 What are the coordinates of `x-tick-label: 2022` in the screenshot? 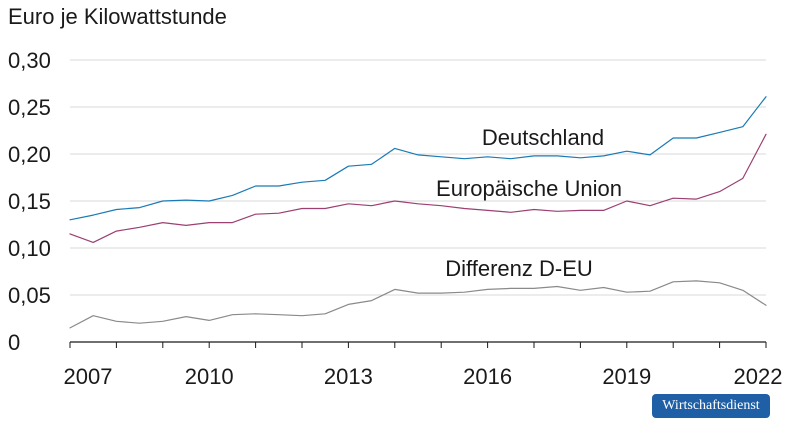 It's located at (758, 376).